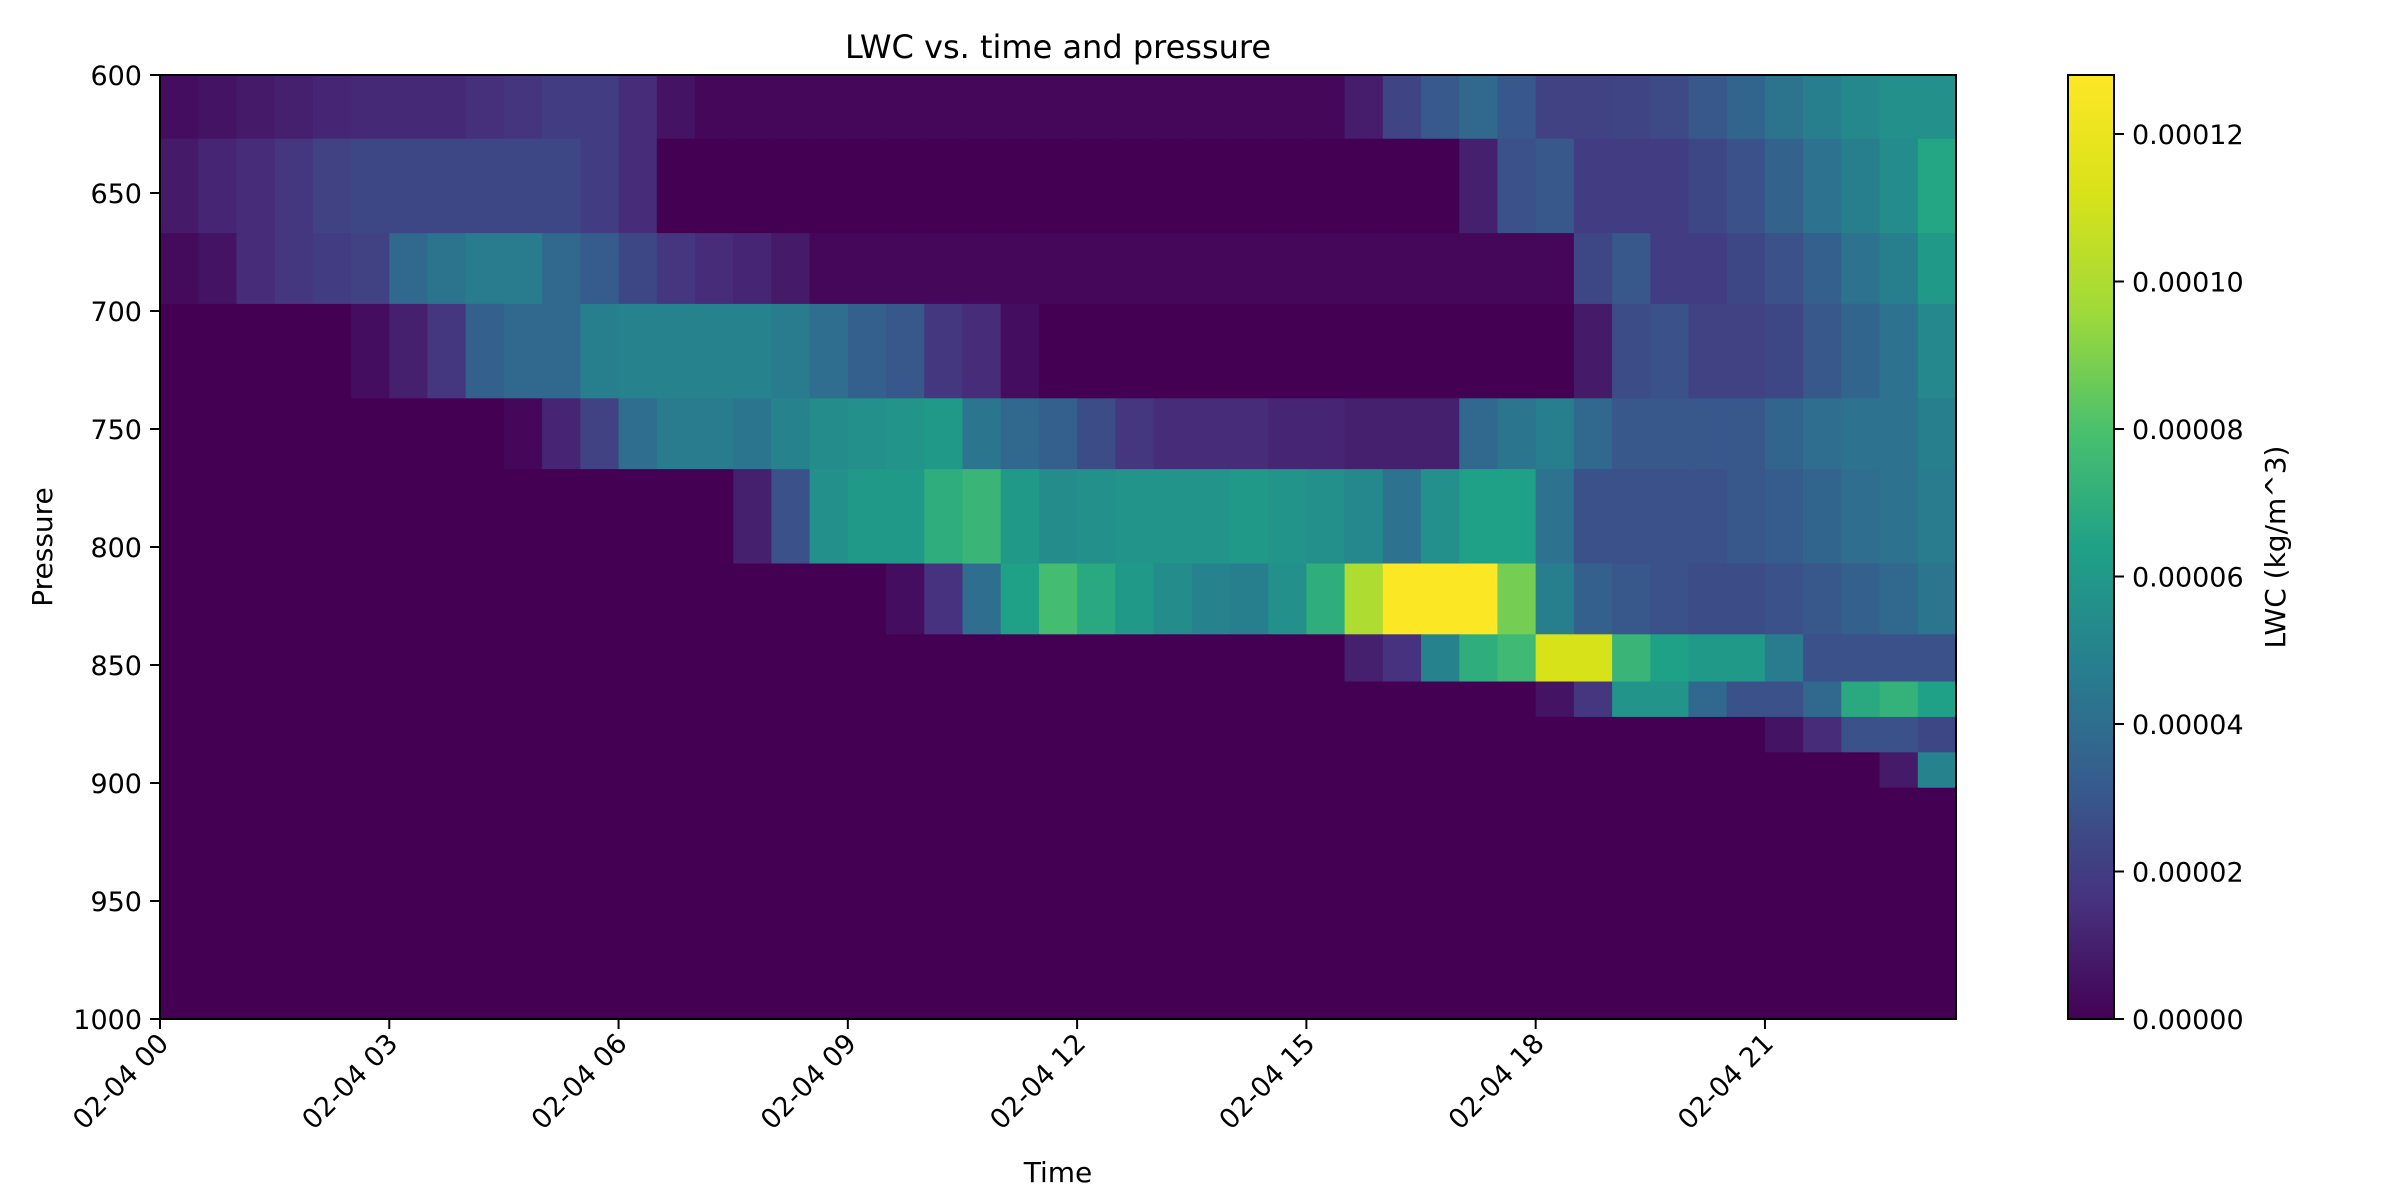  What do you see at coordinates (116, 76) in the screenshot?
I see `y-tick-label: 600` at bounding box center [116, 76].